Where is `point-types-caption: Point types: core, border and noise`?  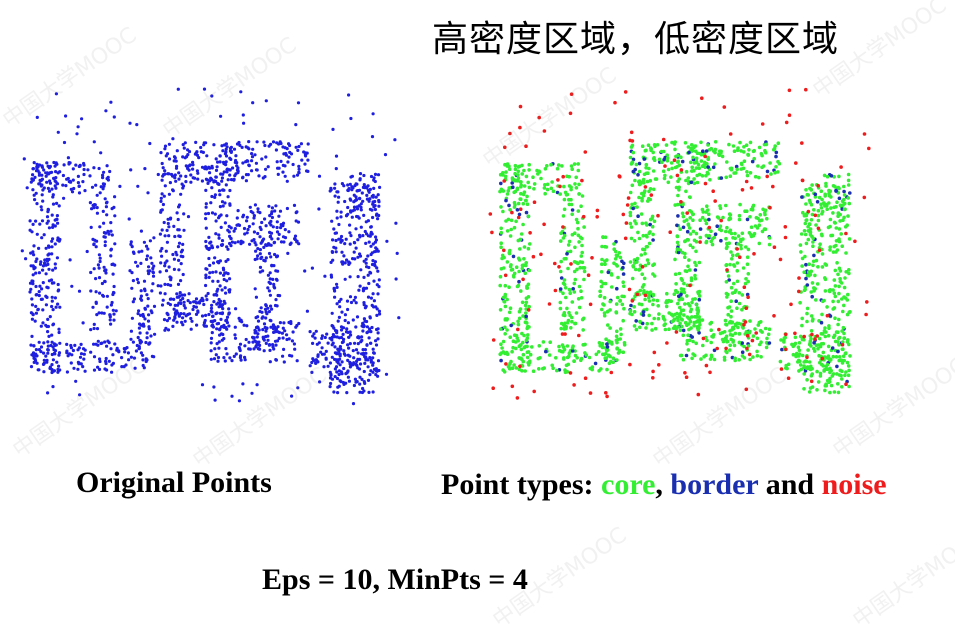 point-types-caption: Point types: core, border and noise is located at coordinates (664, 485).